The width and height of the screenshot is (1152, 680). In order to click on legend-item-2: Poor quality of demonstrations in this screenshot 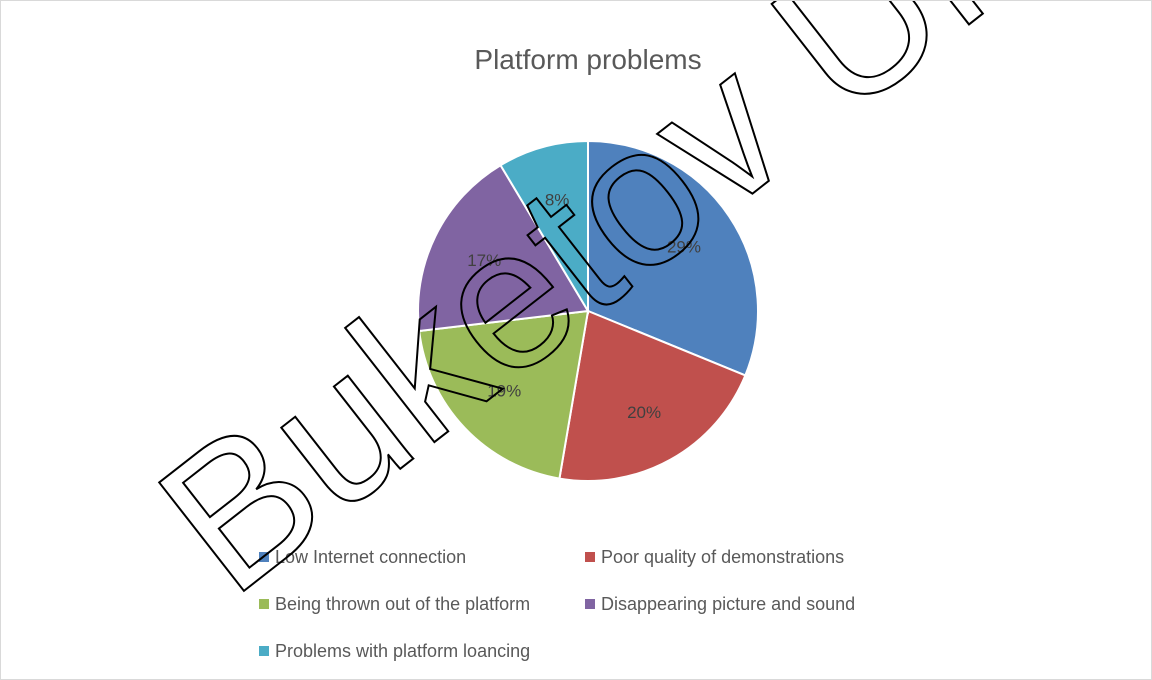, I will do `click(714, 557)`.